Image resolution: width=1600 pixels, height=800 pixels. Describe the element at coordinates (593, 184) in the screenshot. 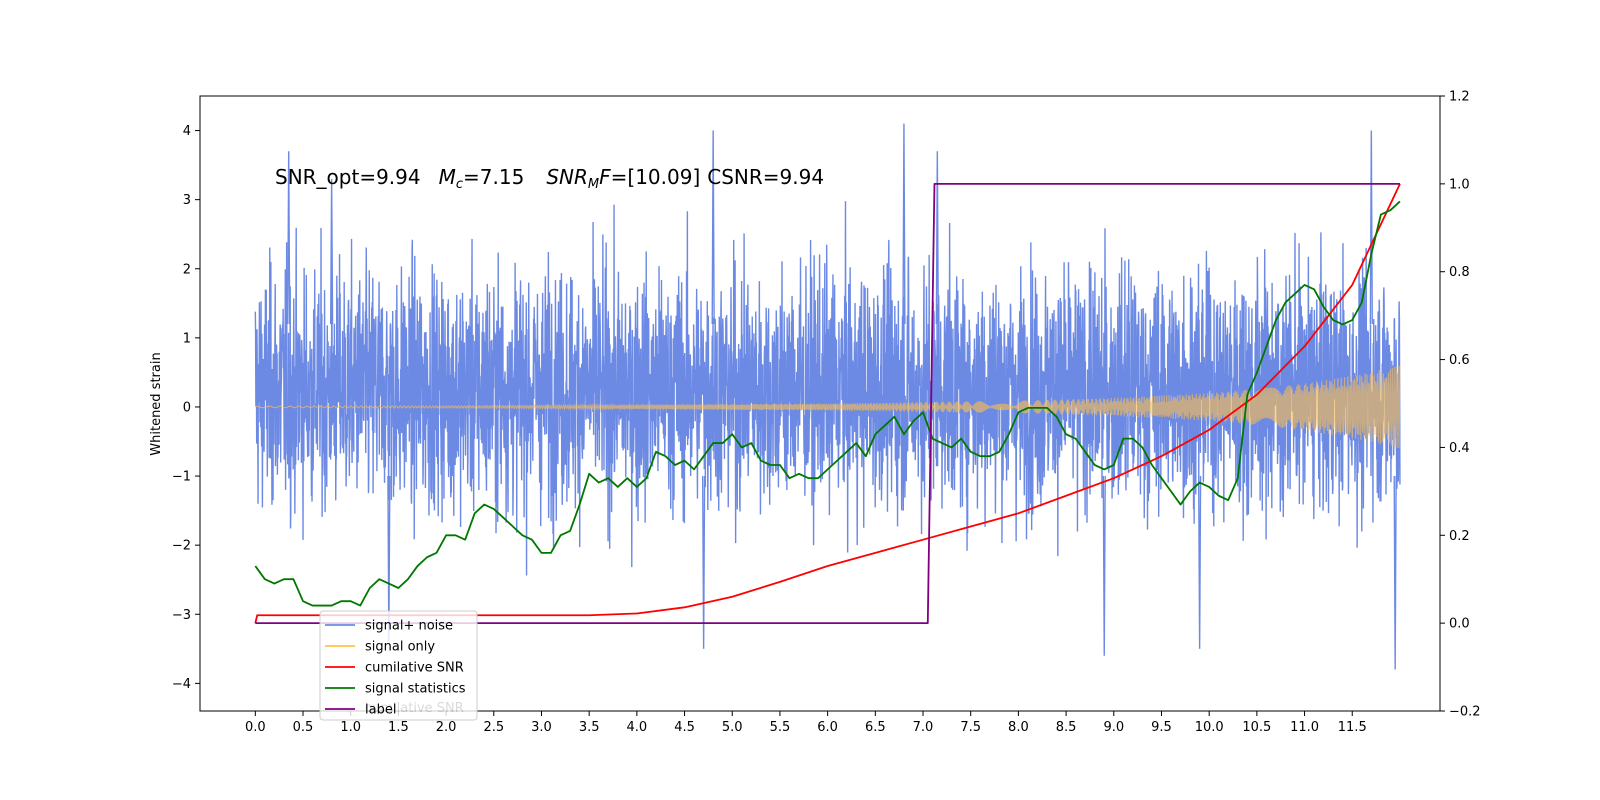

I see `annotation-snrmf-sub: M` at that location.